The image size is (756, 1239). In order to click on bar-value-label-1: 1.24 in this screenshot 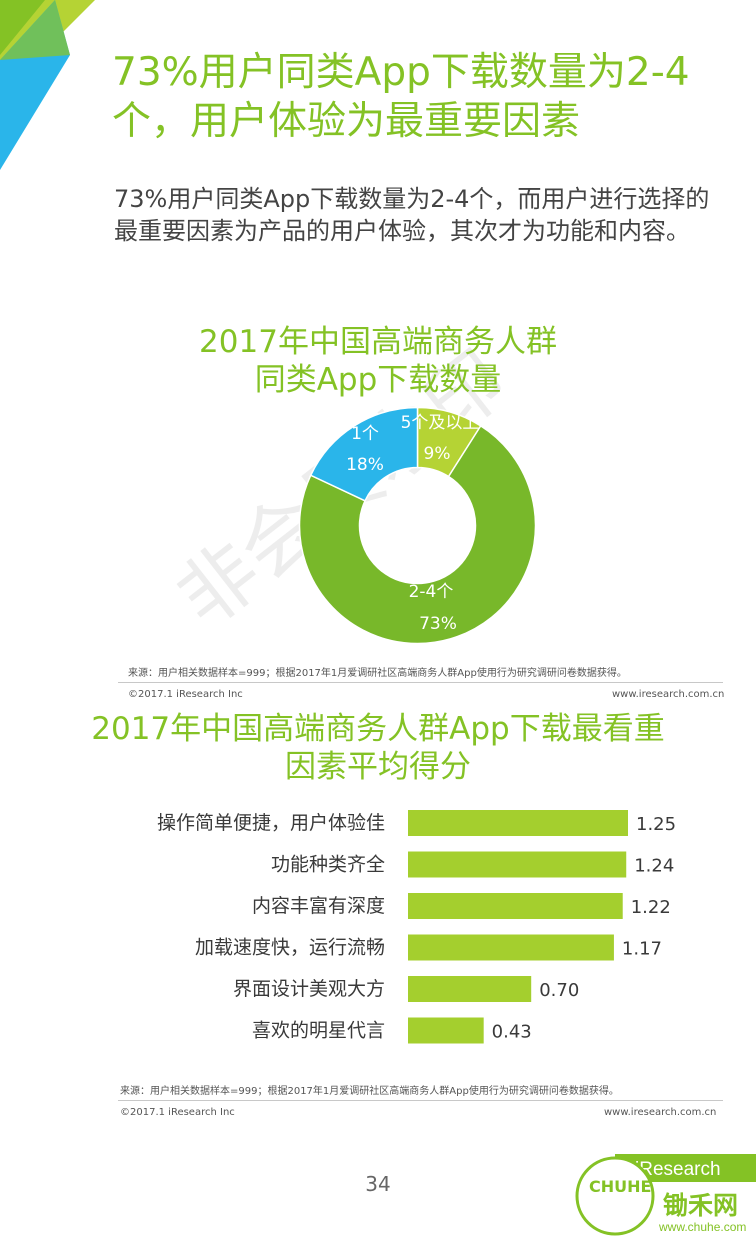, I will do `click(654, 866)`.